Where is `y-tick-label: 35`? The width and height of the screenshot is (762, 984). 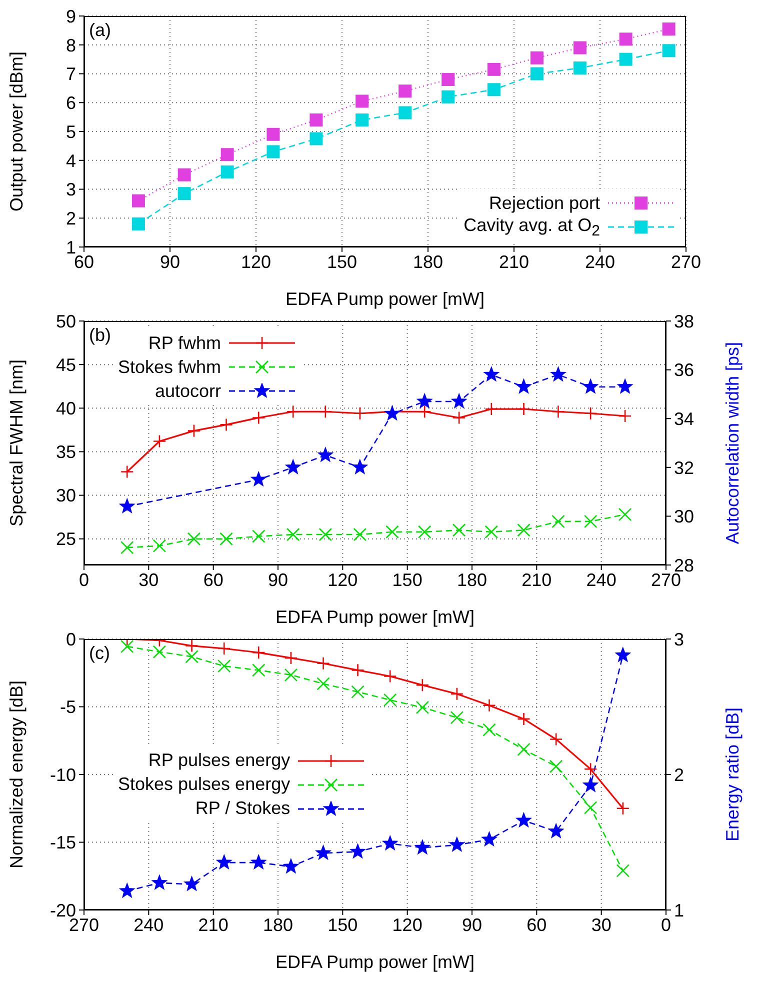 y-tick-label: 35 is located at coordinates (66, 452).